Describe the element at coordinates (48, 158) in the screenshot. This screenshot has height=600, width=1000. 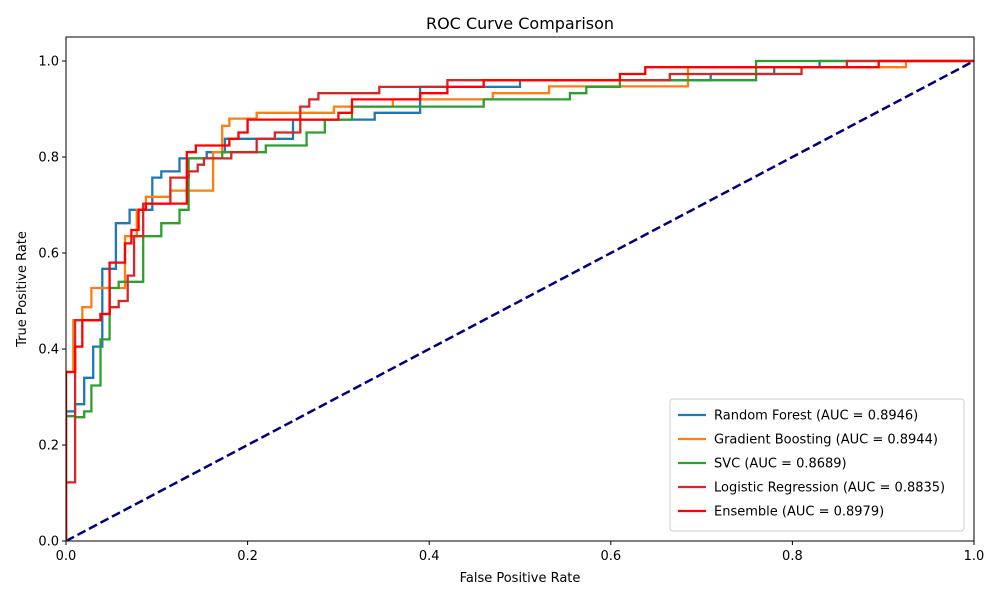
I see `y-tick-label: 0.8` at that location.